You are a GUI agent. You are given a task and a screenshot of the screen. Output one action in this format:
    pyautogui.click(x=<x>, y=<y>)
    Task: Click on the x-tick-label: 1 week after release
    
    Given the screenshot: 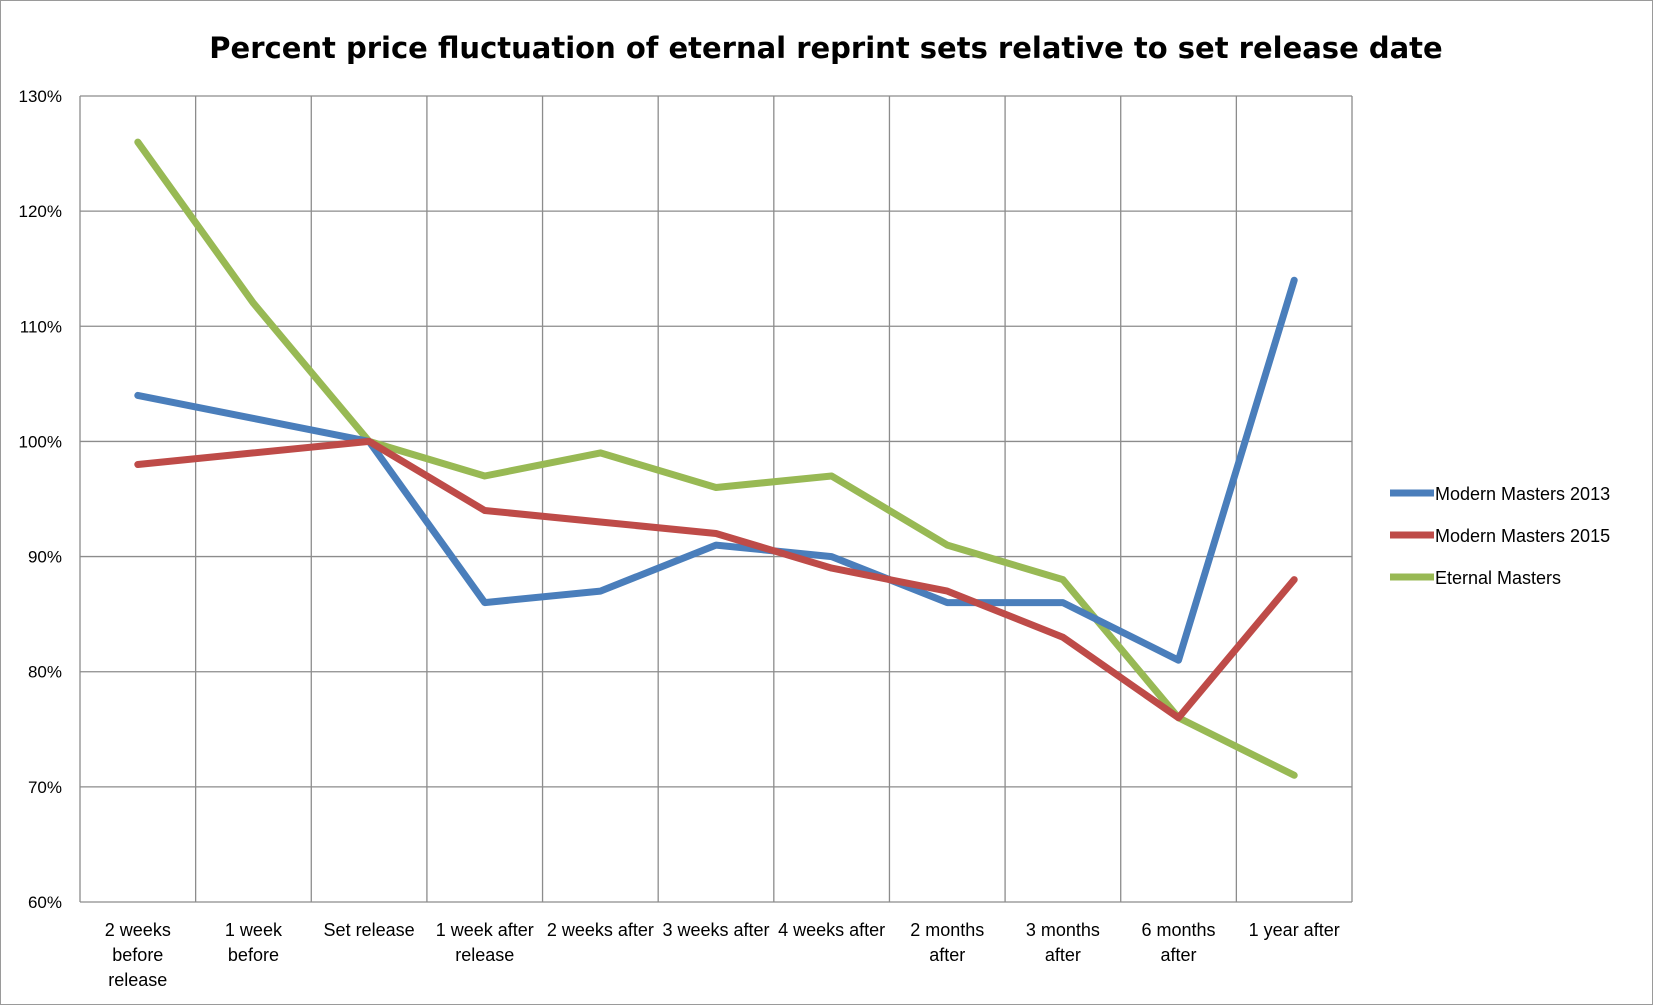 What is the action you would take?
    pyautogui.click(x=485, y=942)
    